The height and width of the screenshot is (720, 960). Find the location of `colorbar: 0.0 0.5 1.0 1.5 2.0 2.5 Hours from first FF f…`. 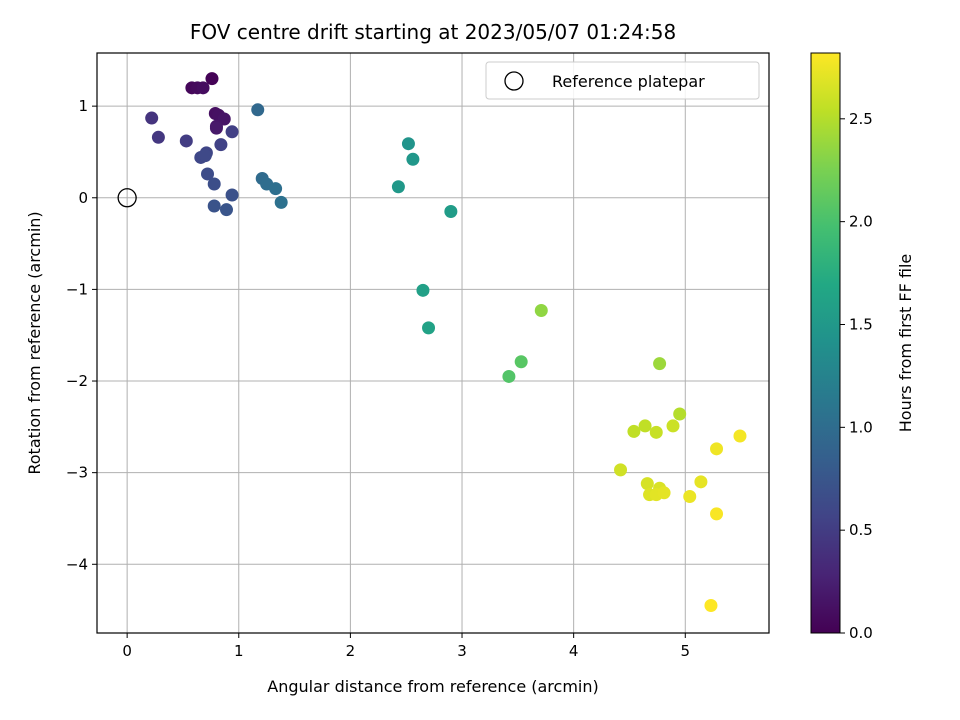

colorbar: 0.0 0.5 1.0 1.5 2.0 2.5 Hours from first FF f… is located at coordinates (862, 347).